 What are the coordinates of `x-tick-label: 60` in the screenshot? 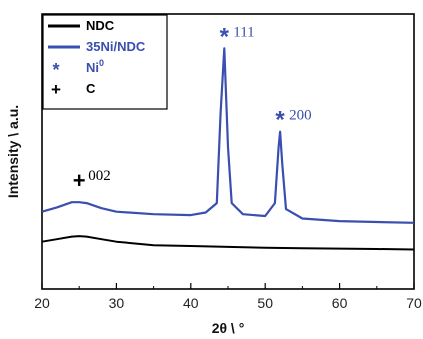 It's located at (340, 303).